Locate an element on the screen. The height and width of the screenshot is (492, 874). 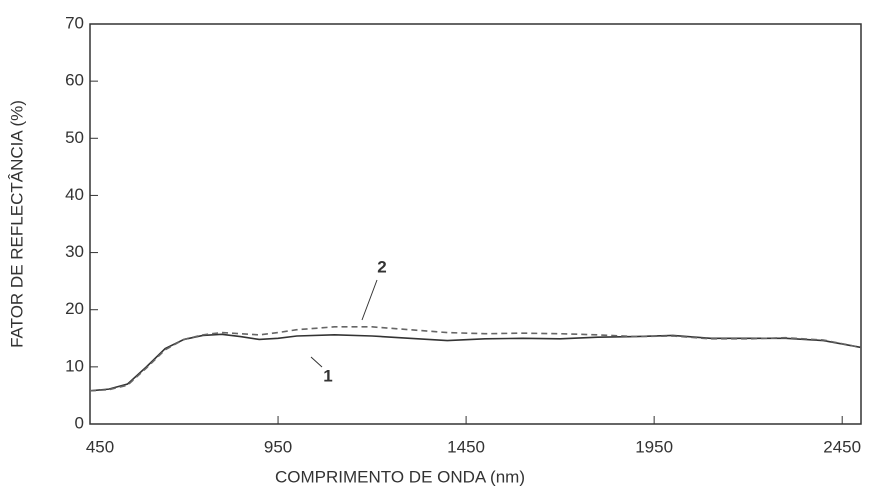
x-tick-label: 1450 is located at coordinates (466, 446).